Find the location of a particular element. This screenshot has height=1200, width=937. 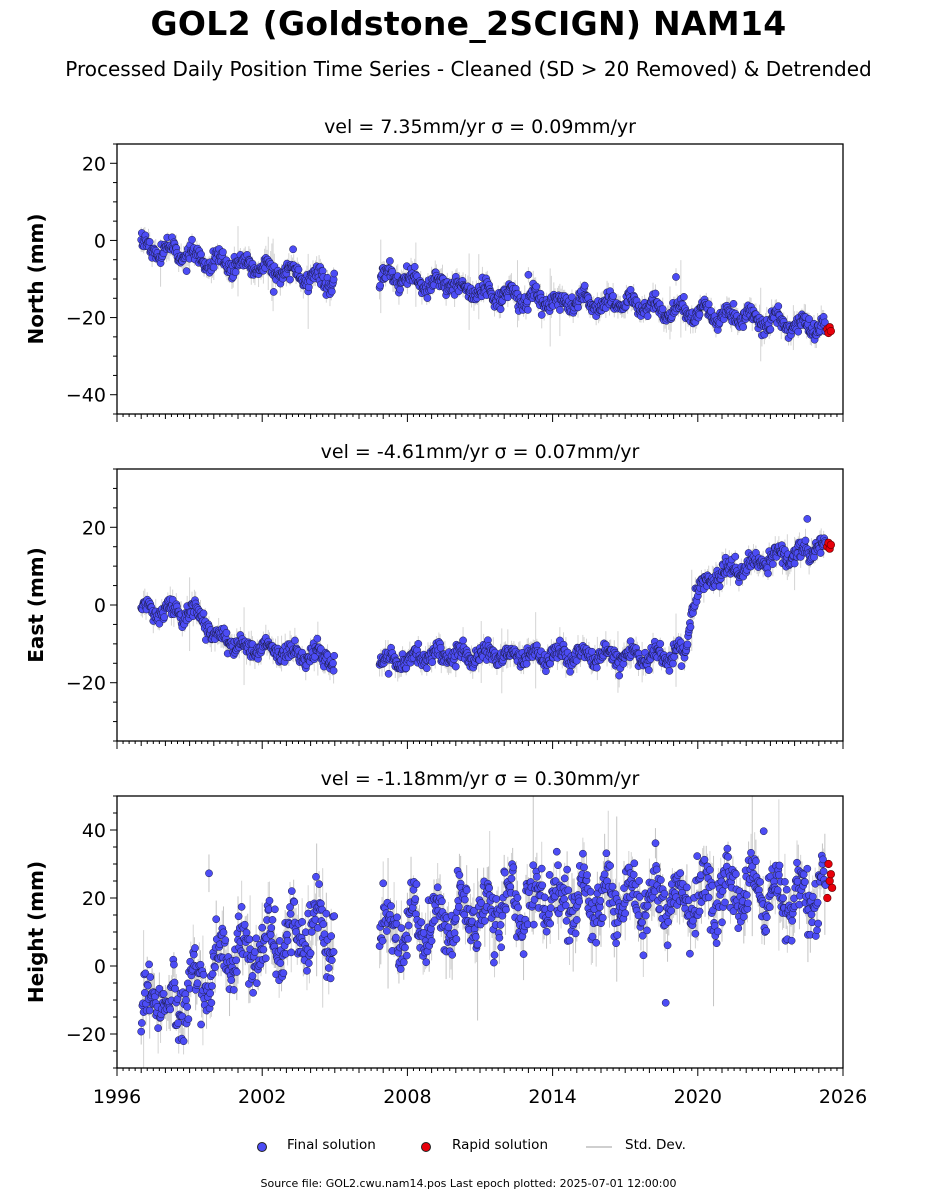

panel-title: vel = 7.35mm/yr σ = 0.09mm/yr is located at coordinates (480, 127).